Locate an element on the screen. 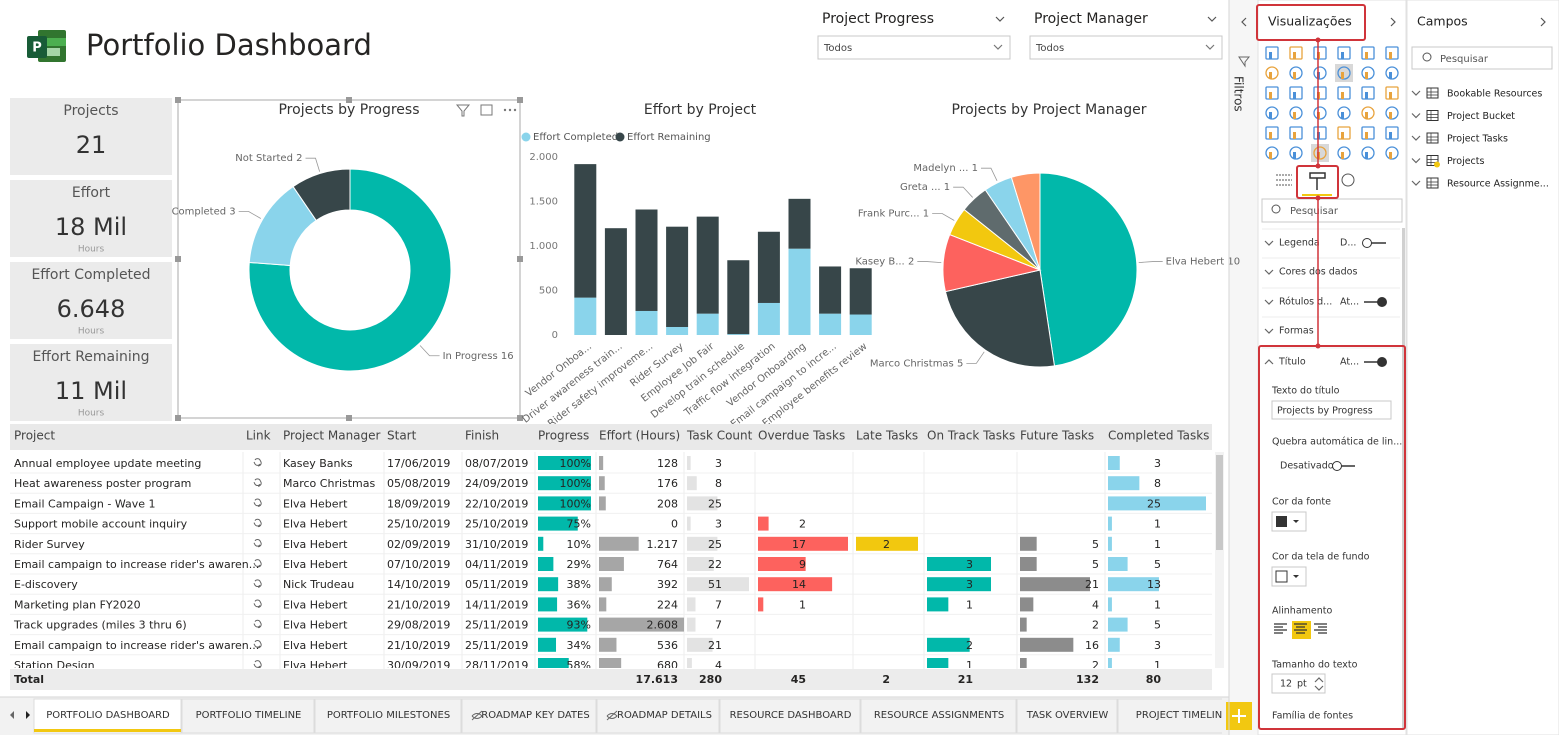 This screenshot has height=735, width=1559. column-header: Start is located at coordinates (402, 436).